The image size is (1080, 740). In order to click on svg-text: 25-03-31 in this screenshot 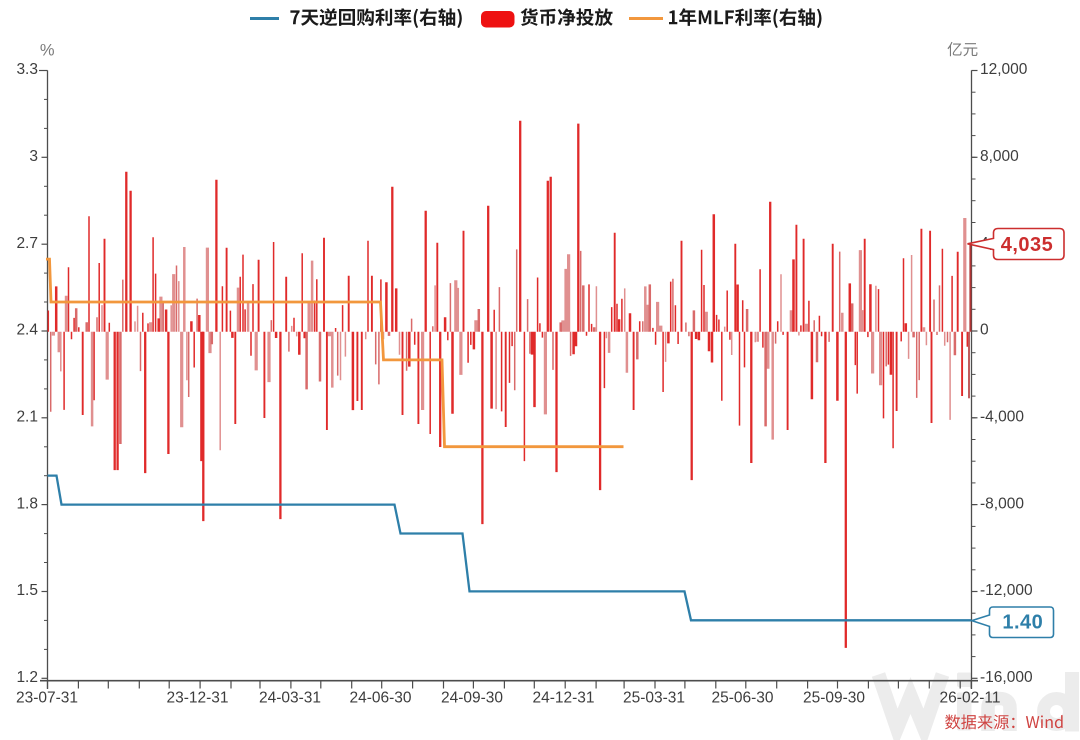, I will do `click(654, 698)`.